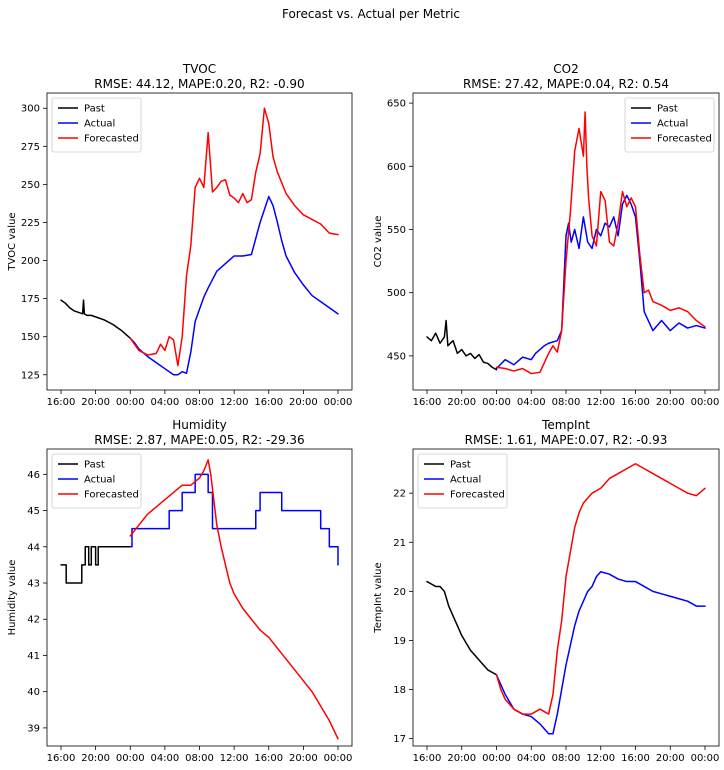 Image resolution: width=724 pixels, height=770 pixels. What do you see at coordinates (99, 480) in the screenshot?
I see `humidity-legend-label-actual: Actual` at bounding box center [99, 480].